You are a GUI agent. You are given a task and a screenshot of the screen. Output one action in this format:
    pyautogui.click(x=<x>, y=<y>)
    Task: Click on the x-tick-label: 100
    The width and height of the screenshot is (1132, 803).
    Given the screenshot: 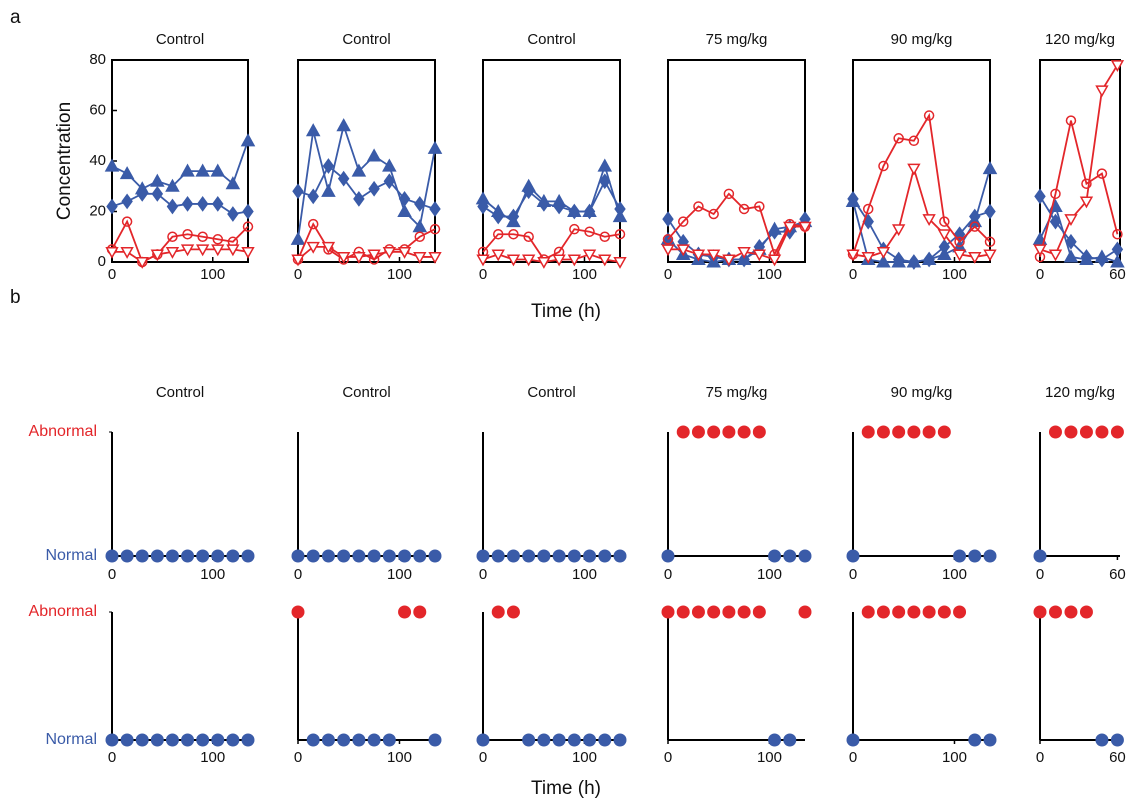 What is the action you would take?
    pyautogui.click(x=769, y=757)
    